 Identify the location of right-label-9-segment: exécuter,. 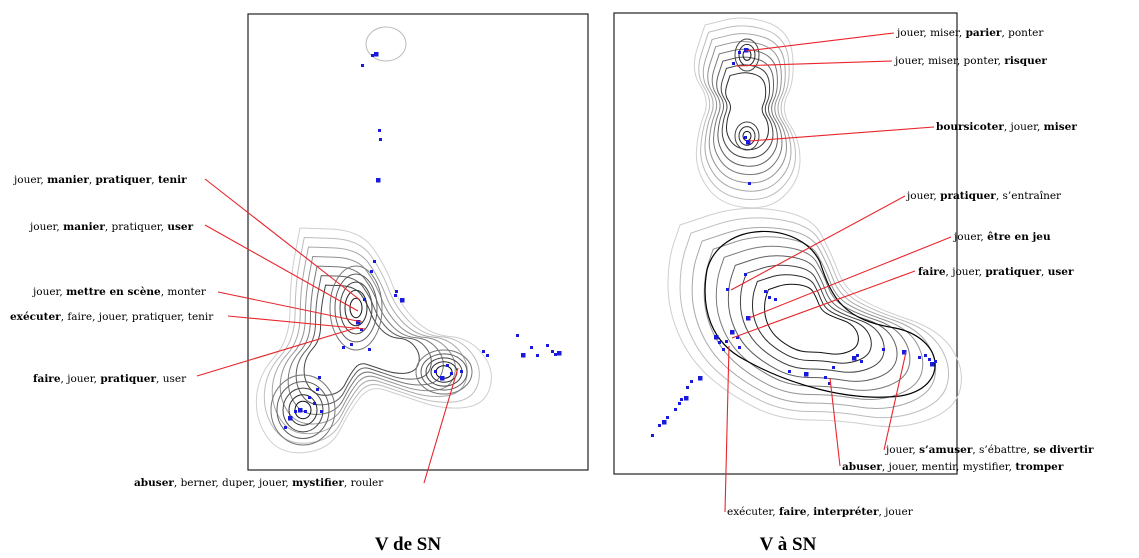
(753, 512).